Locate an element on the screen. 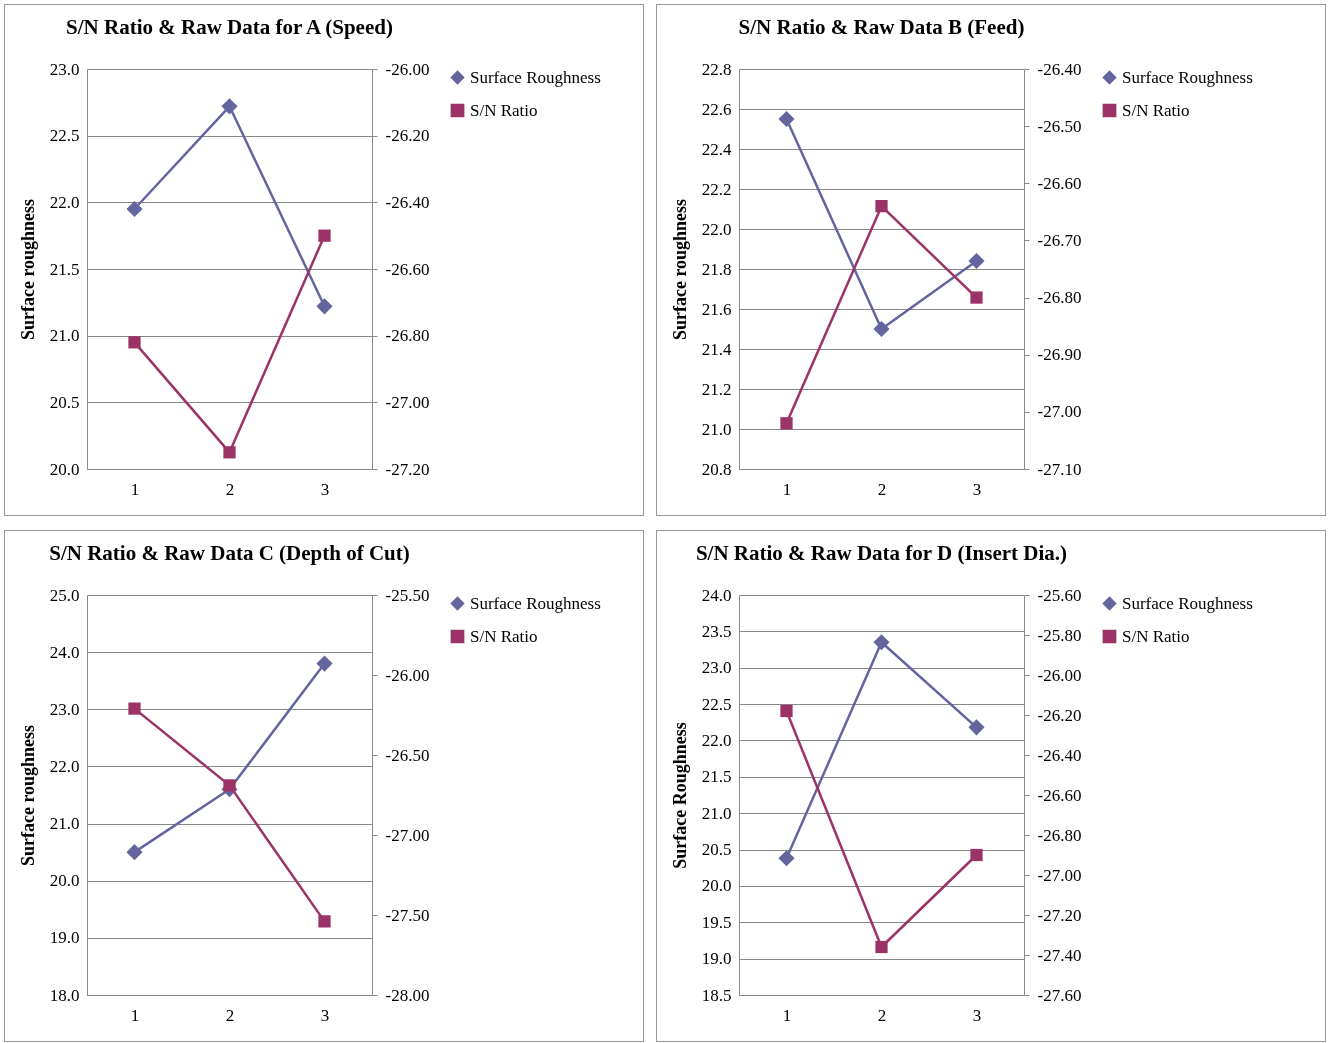 The image size is (1331, 1043). y-tick-label: 22.4 is located at coordinates (716, 149).